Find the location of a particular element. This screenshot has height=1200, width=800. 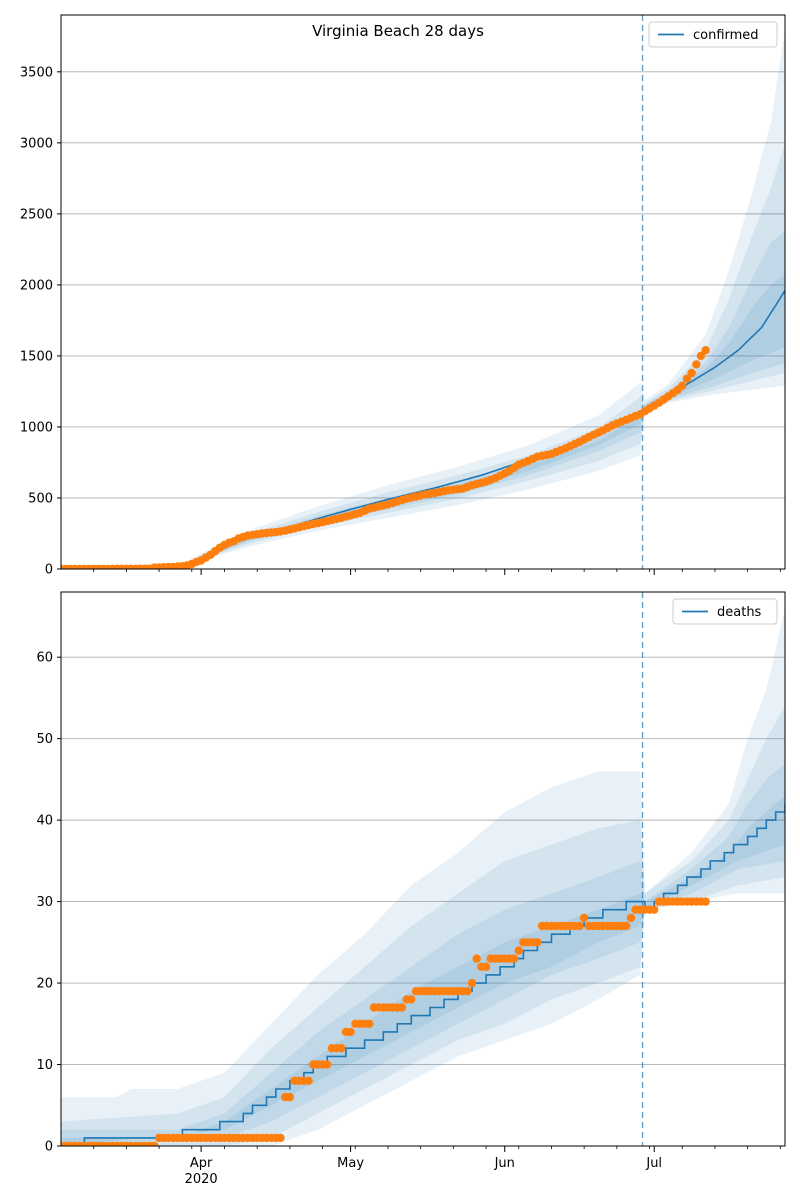

legend: confirmed is located at coordinates (713, 34).